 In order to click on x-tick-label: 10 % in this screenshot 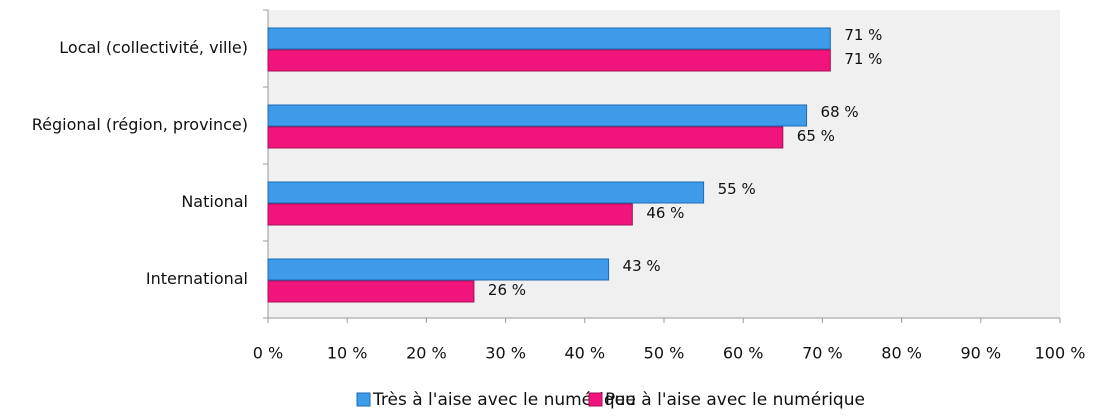, I will do `click(347, 353)`.